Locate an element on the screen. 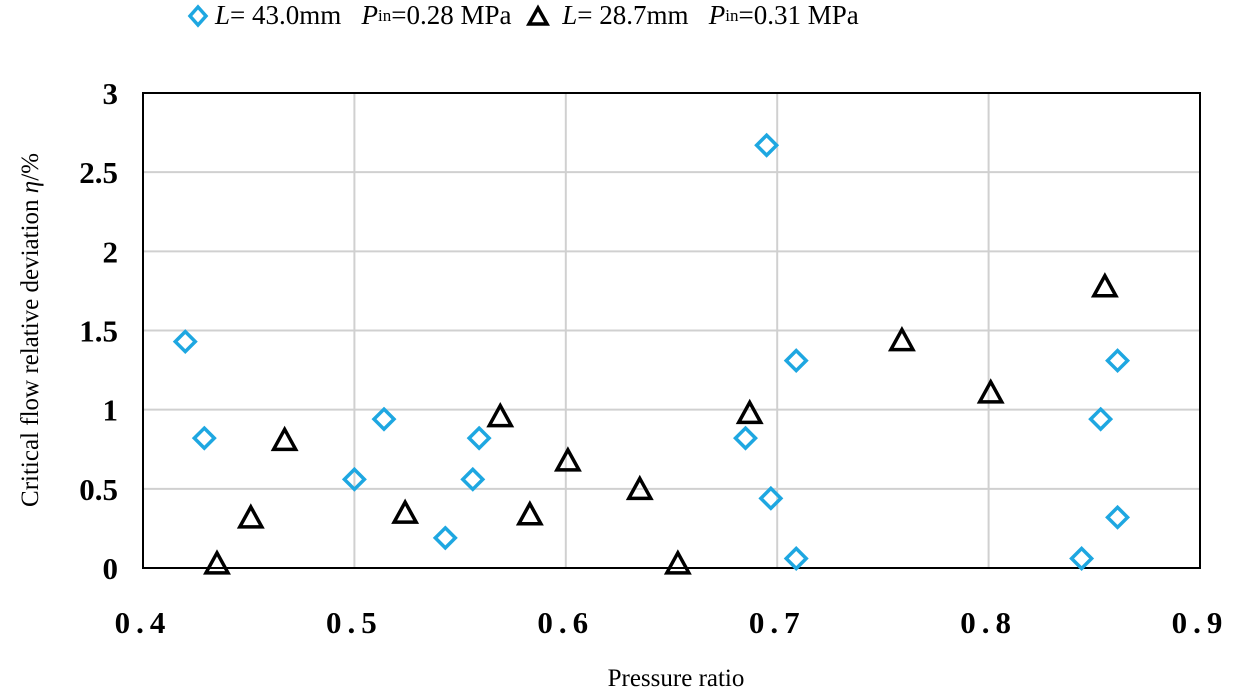 The width and height of the screenshot is (1250, 691). y-axis-label-text: Critical flow relative deviation is located at coordinates (30, 350).